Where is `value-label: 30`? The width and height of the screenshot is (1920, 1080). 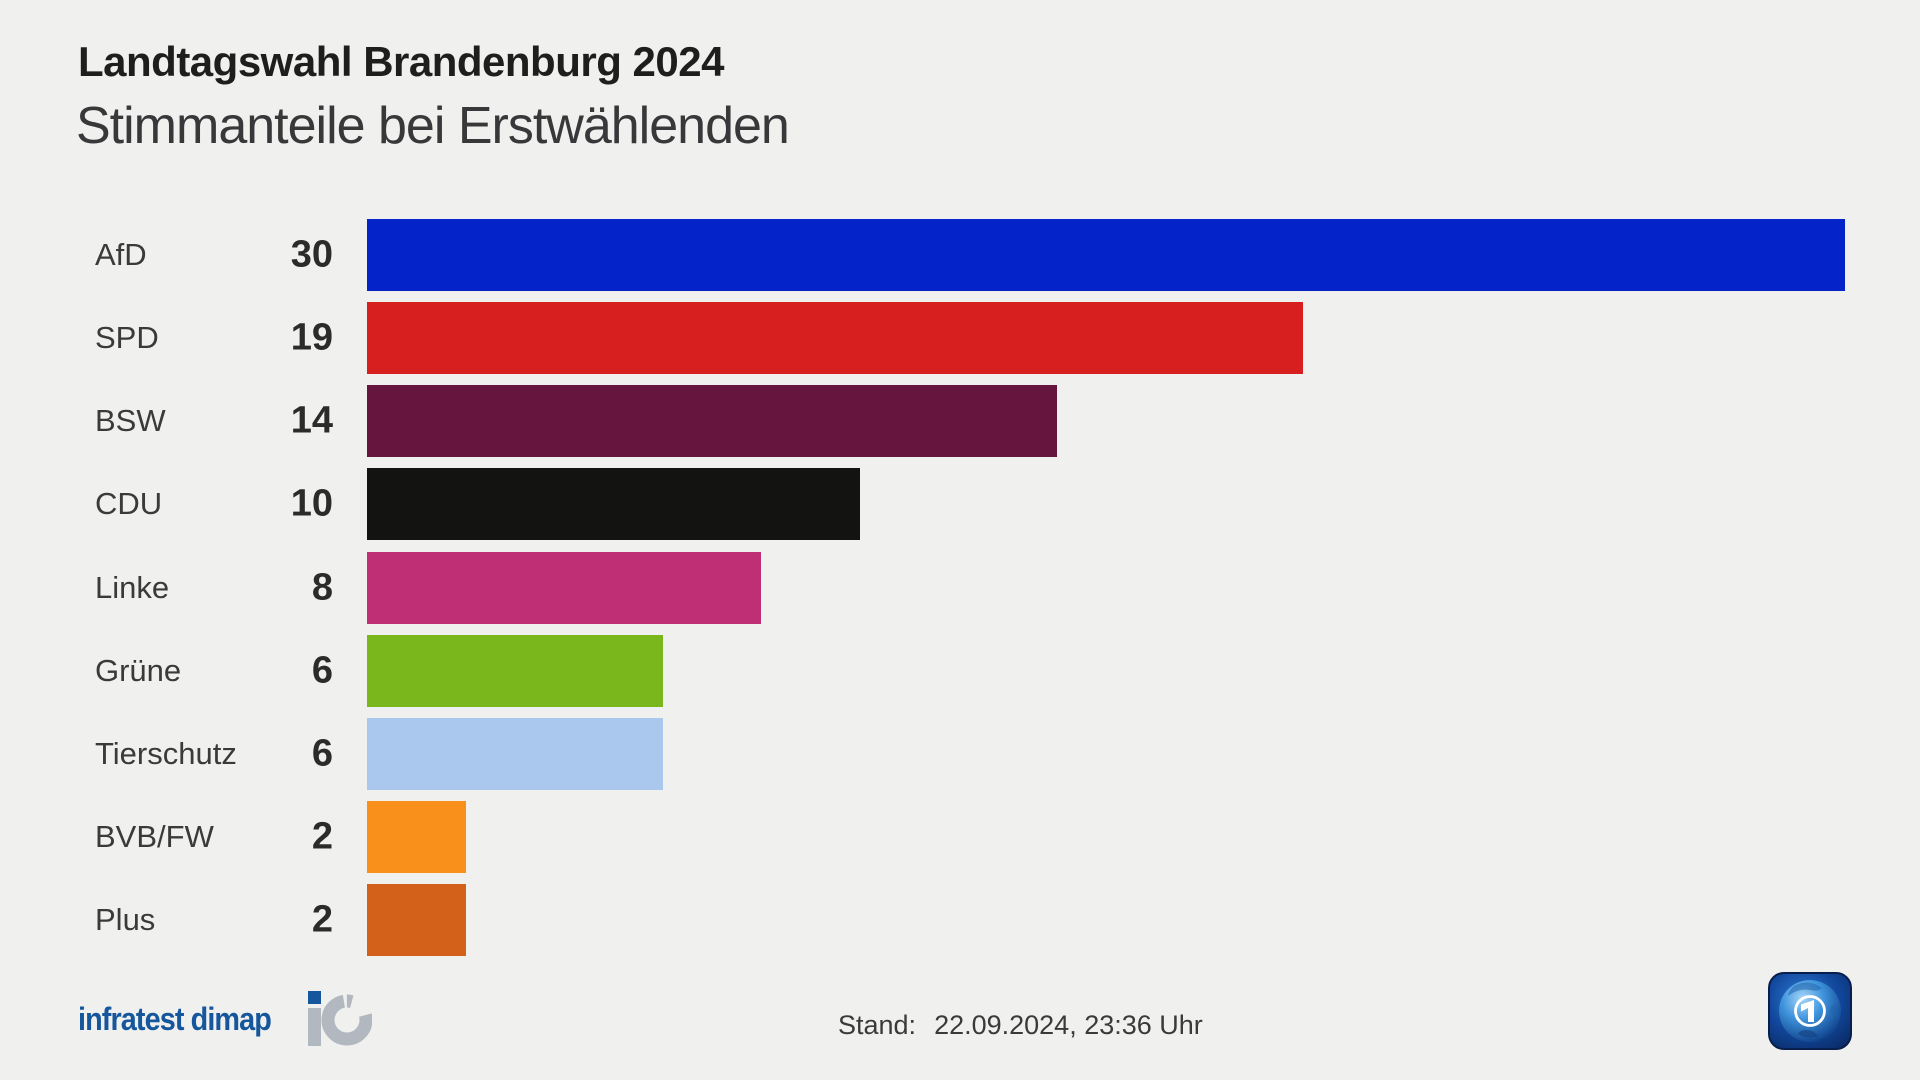 value-label: 30 is located at coordinates (311, 254).